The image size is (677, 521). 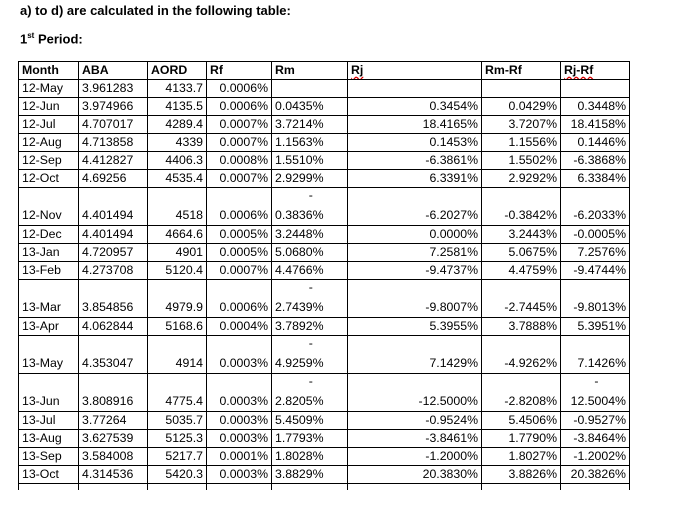 I want to click on cell-aord-value: 4518, so click(x=189, y=215).